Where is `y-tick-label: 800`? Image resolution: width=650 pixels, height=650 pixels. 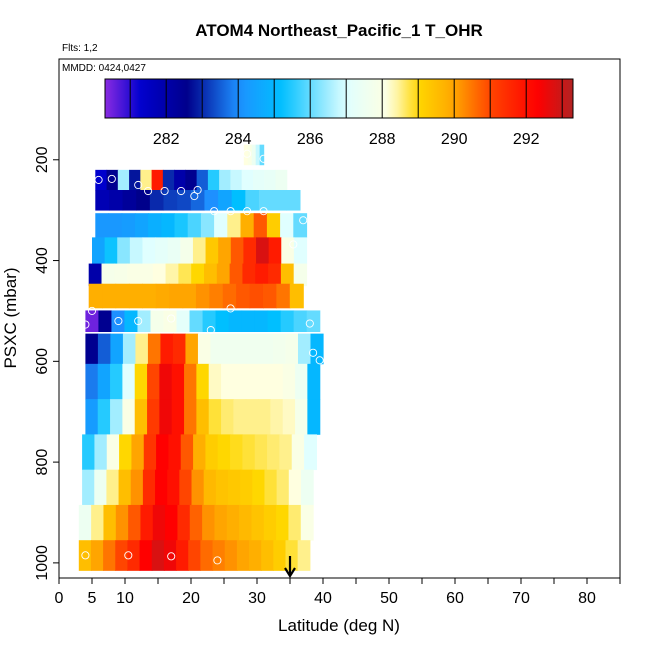 y-tick-label: 800 is located at coordinates (42, 462).